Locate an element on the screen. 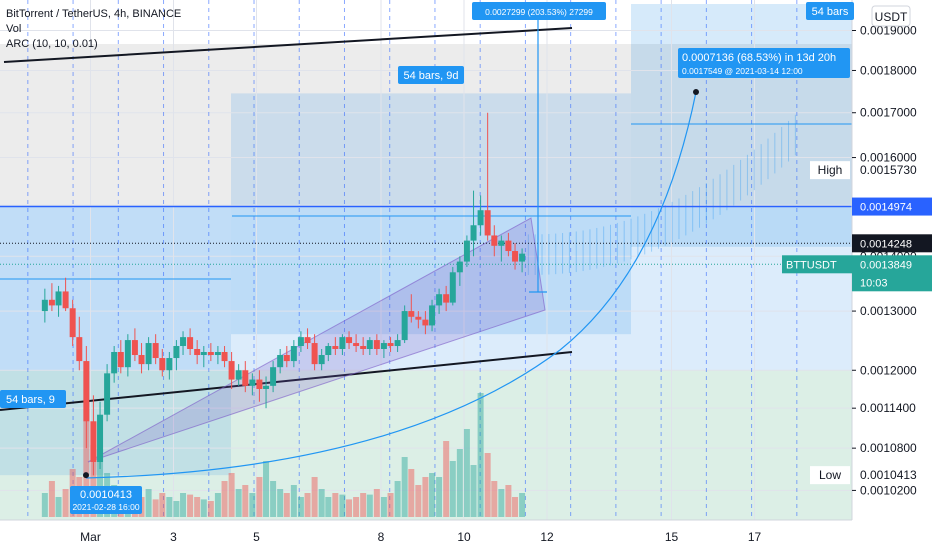 The height and width of the screenshot is (550, 932). time-axis: Mar 3 5 8 10 12 15 17 is located at coordinates (426, 534).